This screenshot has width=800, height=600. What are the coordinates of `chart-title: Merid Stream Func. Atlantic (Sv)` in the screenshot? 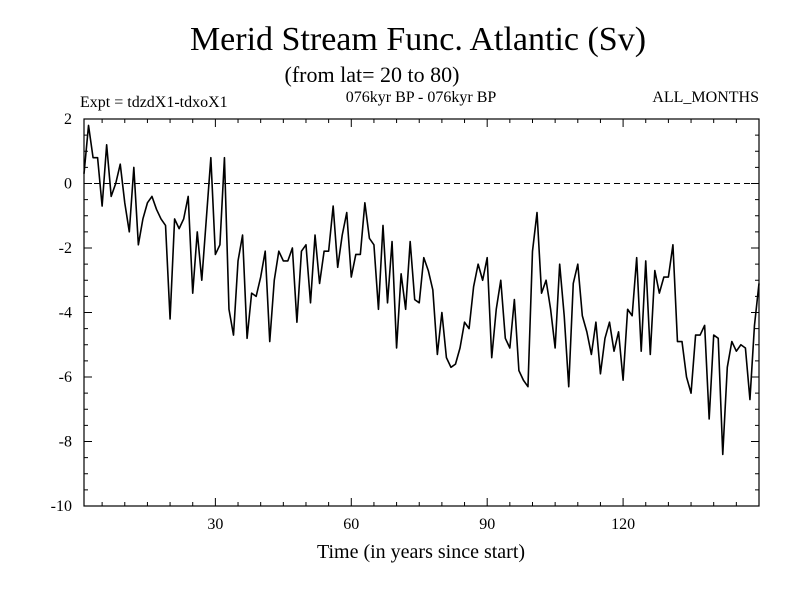 It's located at (418, 39).